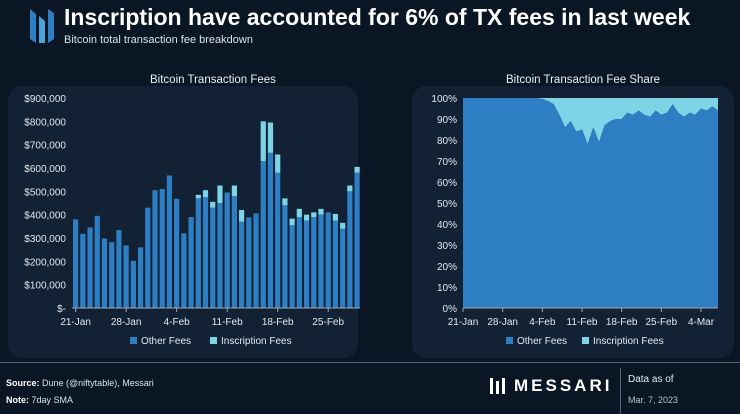 This screenshot has width=740, height=414. Describe the element at coordinates (45, 99) in the screenshot. I see `y-tick-label: $900,000` at that location.